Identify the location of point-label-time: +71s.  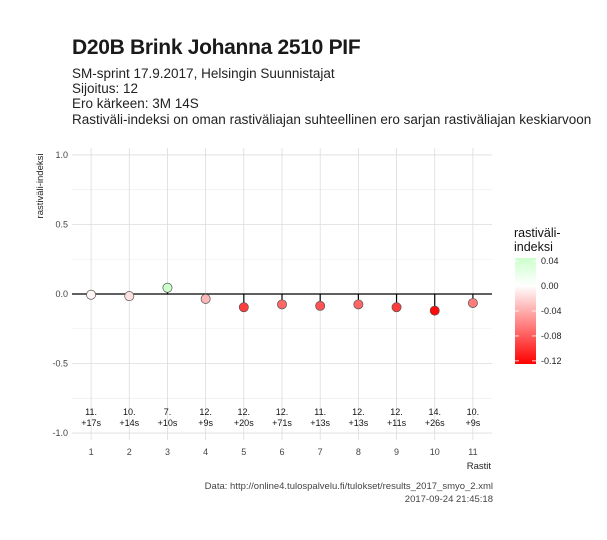
(282, 423).